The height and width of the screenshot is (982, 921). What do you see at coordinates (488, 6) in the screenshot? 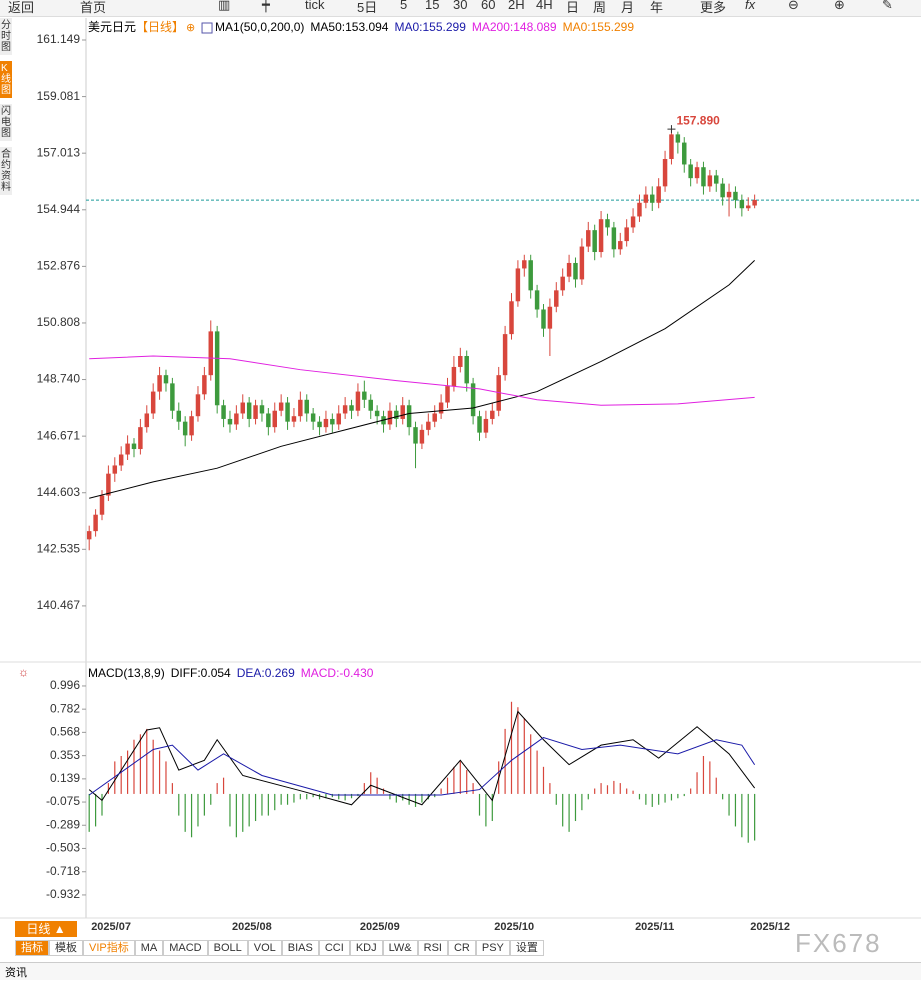
I see `btn: 60` at bounding box center [488, 6].